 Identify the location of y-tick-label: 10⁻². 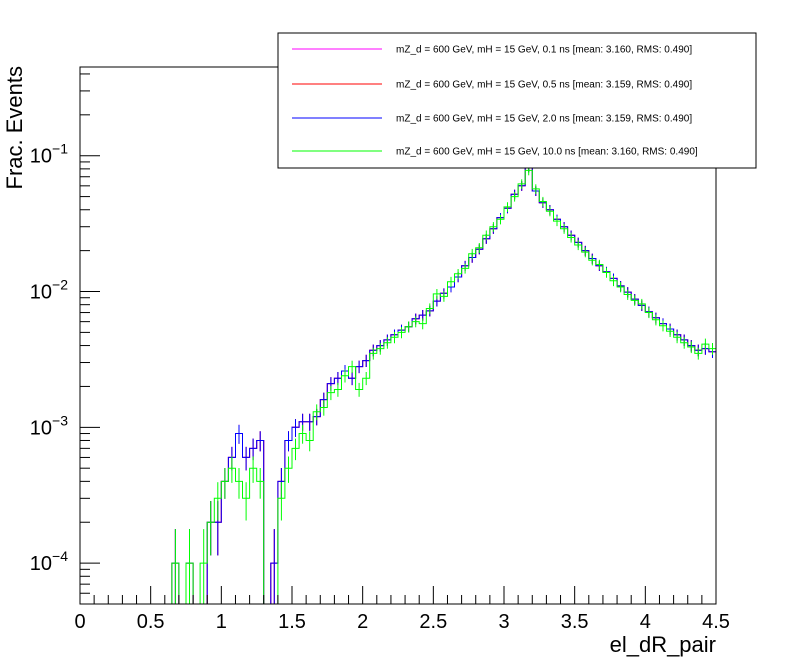
(49, 290).